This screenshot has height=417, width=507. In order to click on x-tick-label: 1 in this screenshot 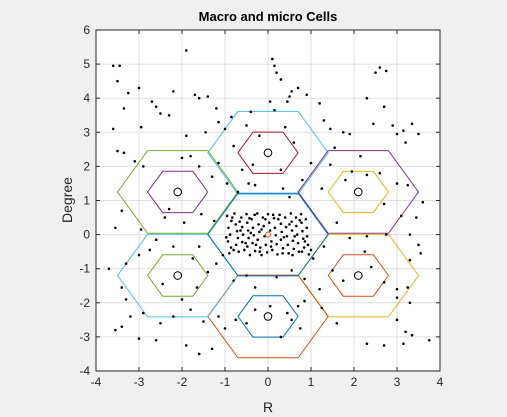, I will do `click(311, 382)`.